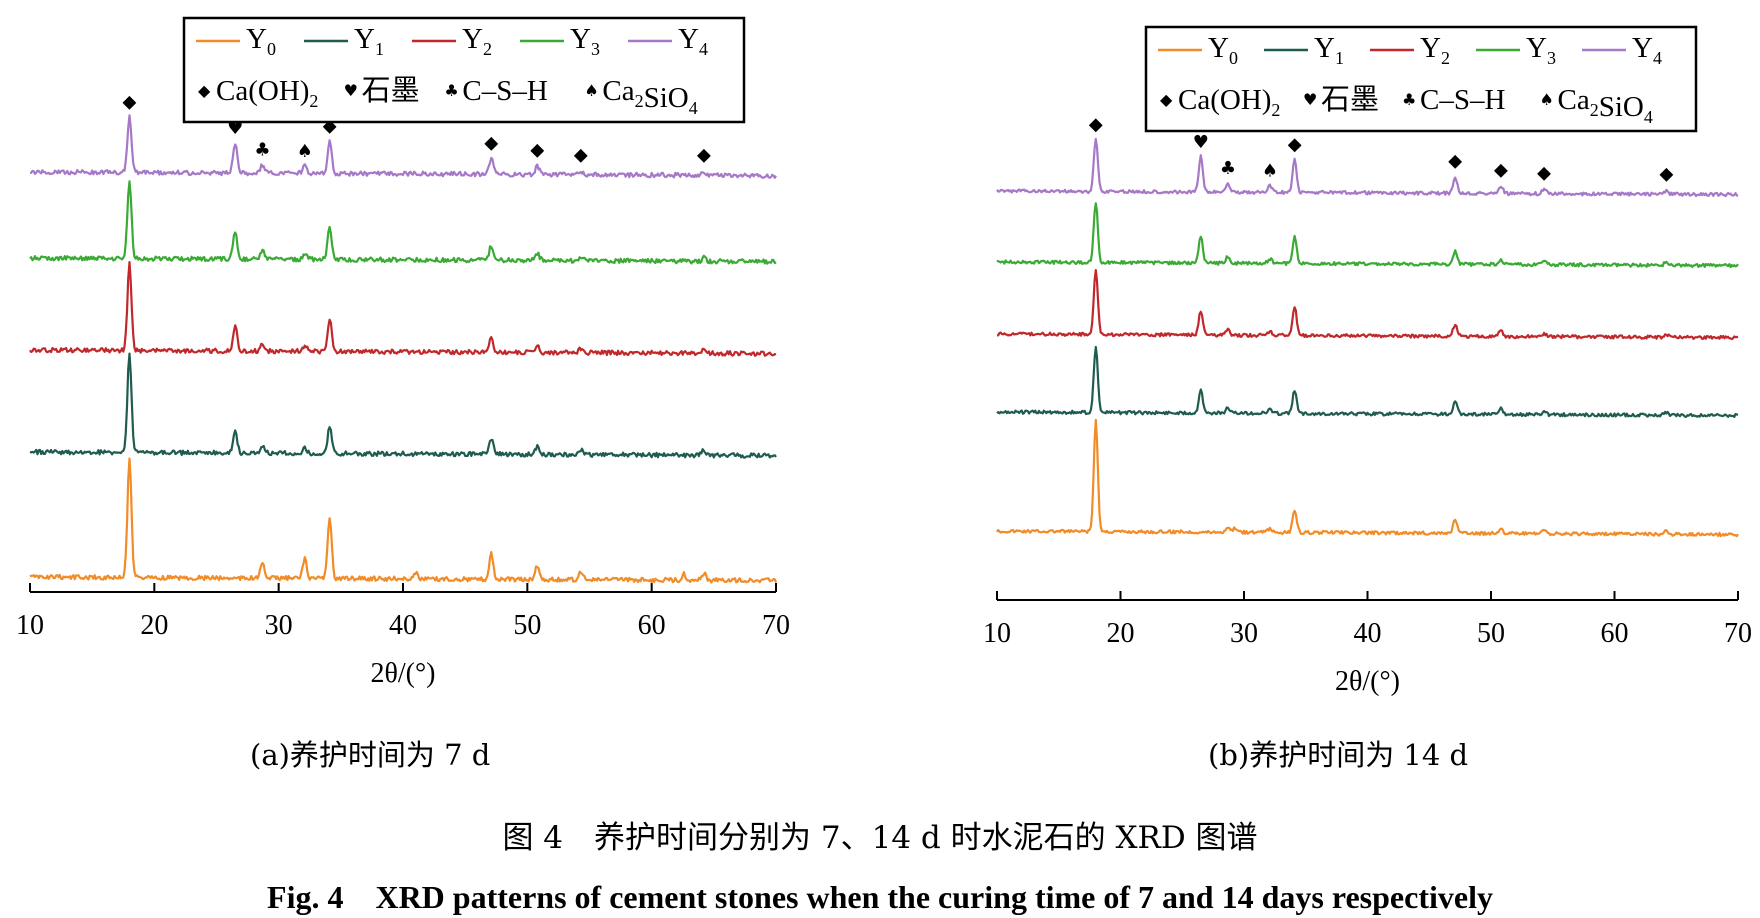 Image resolution: width=1760 pixels, height=918 pixels. Describe the element at coordinates (370, 755) in the screenshot. I see `subcaption-a: (a)养护时间为 7 d` at that location.